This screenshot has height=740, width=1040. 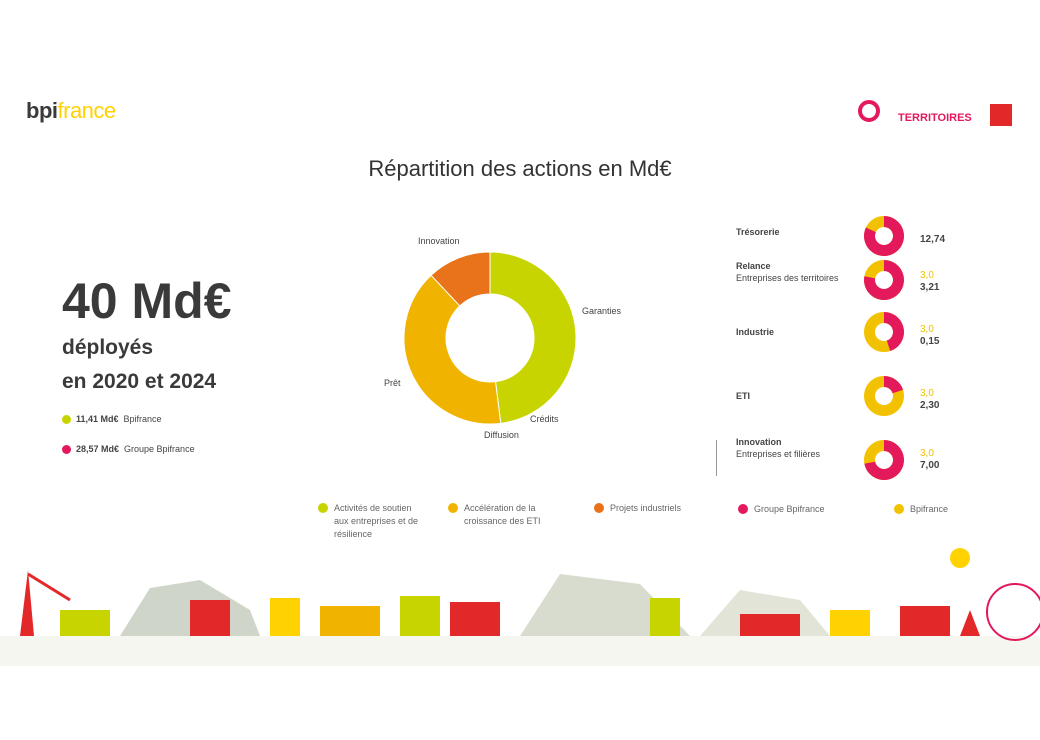 What do you see at coordinates (758, 232) in the screenshot?
I see `right-row-title: Trésorerie` at bounding box center [758, 232].